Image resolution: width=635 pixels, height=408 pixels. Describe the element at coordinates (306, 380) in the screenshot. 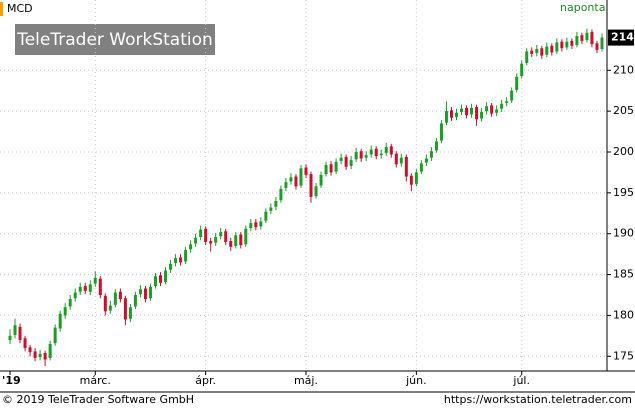

I see `x-tick-label: máj.` at that location.